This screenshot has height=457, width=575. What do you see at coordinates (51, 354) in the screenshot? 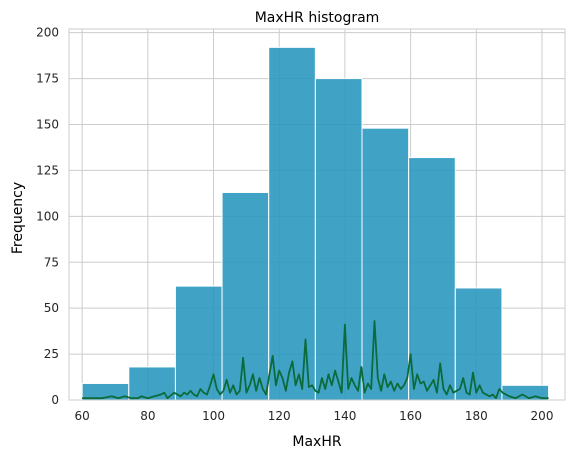
I see `y-tick-label: 25` at bounding box center [51, 354].